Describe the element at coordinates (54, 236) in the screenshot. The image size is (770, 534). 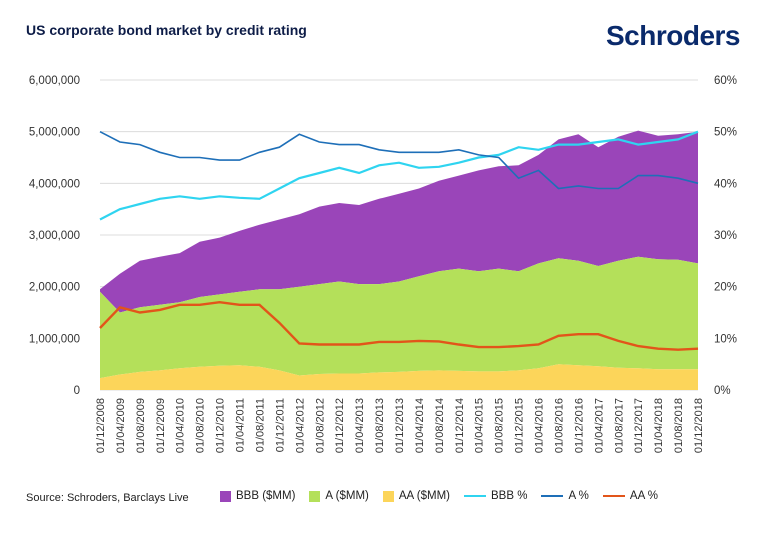
I see `y-left-tick-label: 3,000,000` at that location.